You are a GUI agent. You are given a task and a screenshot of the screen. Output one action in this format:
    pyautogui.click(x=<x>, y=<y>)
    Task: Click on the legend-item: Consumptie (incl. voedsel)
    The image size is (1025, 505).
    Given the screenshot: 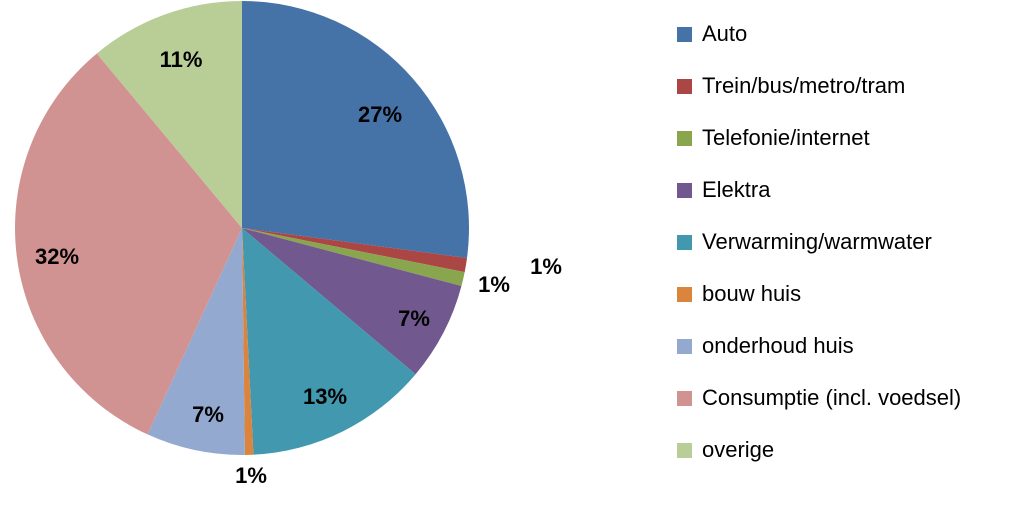 What is the action you would take?
    pyautogui.click(x=819, y=398)
    